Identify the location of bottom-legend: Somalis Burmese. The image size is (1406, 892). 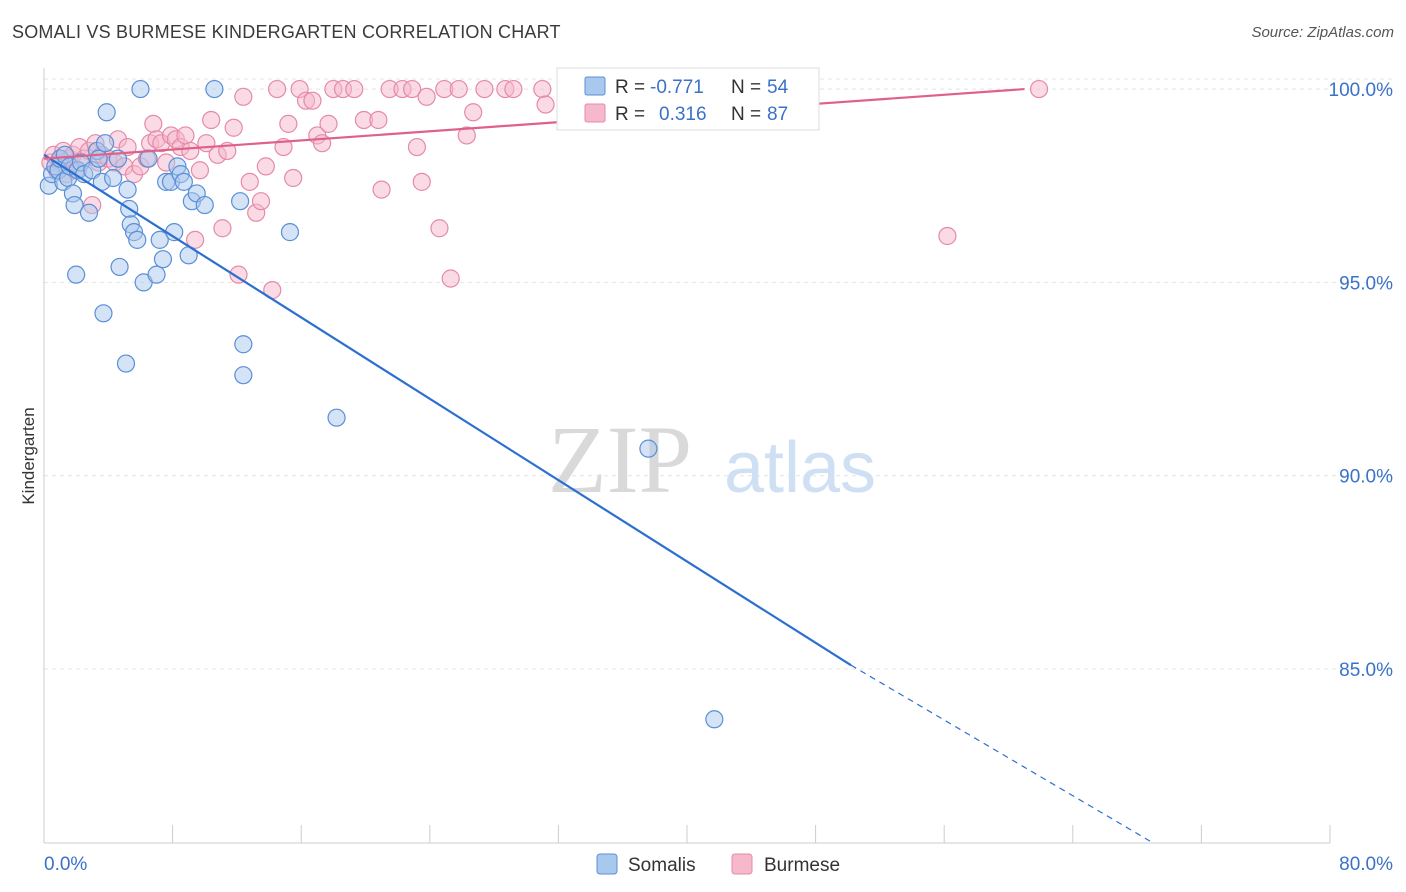
(718, 864).